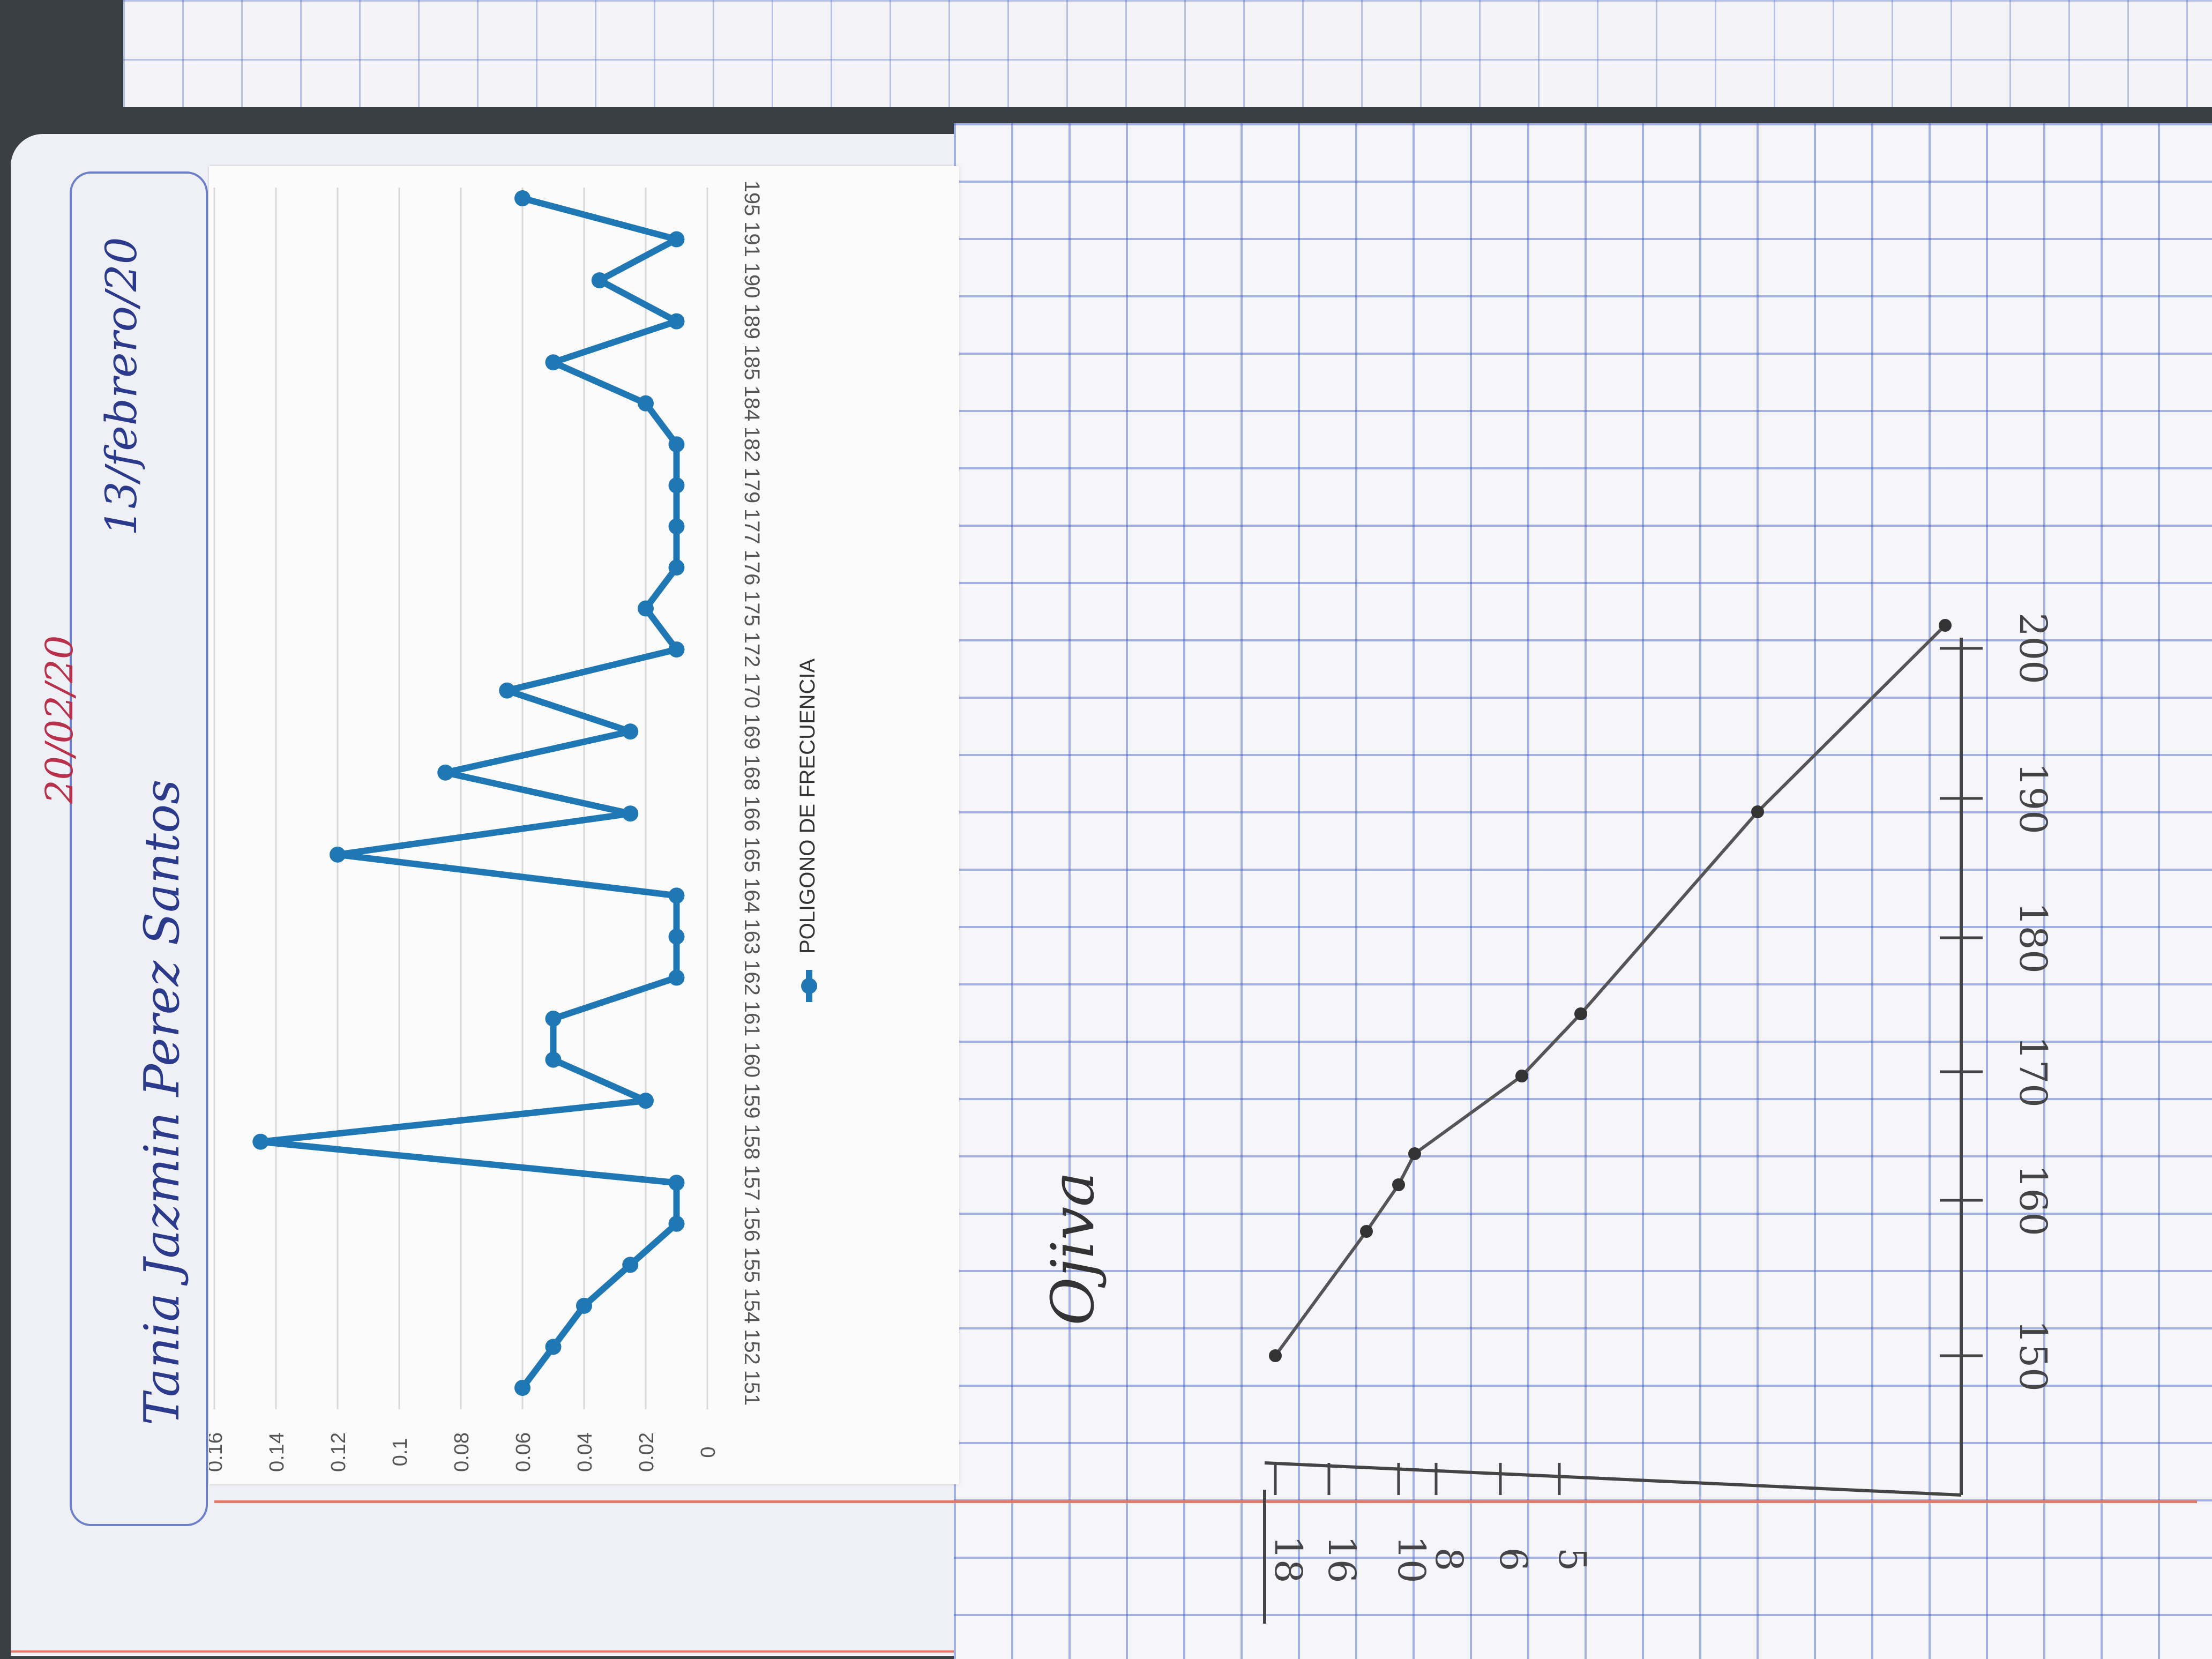  Describe the element at coordinates (218, 1452) in the screenshot. I see `y-tick-label: 0.16` at that location.